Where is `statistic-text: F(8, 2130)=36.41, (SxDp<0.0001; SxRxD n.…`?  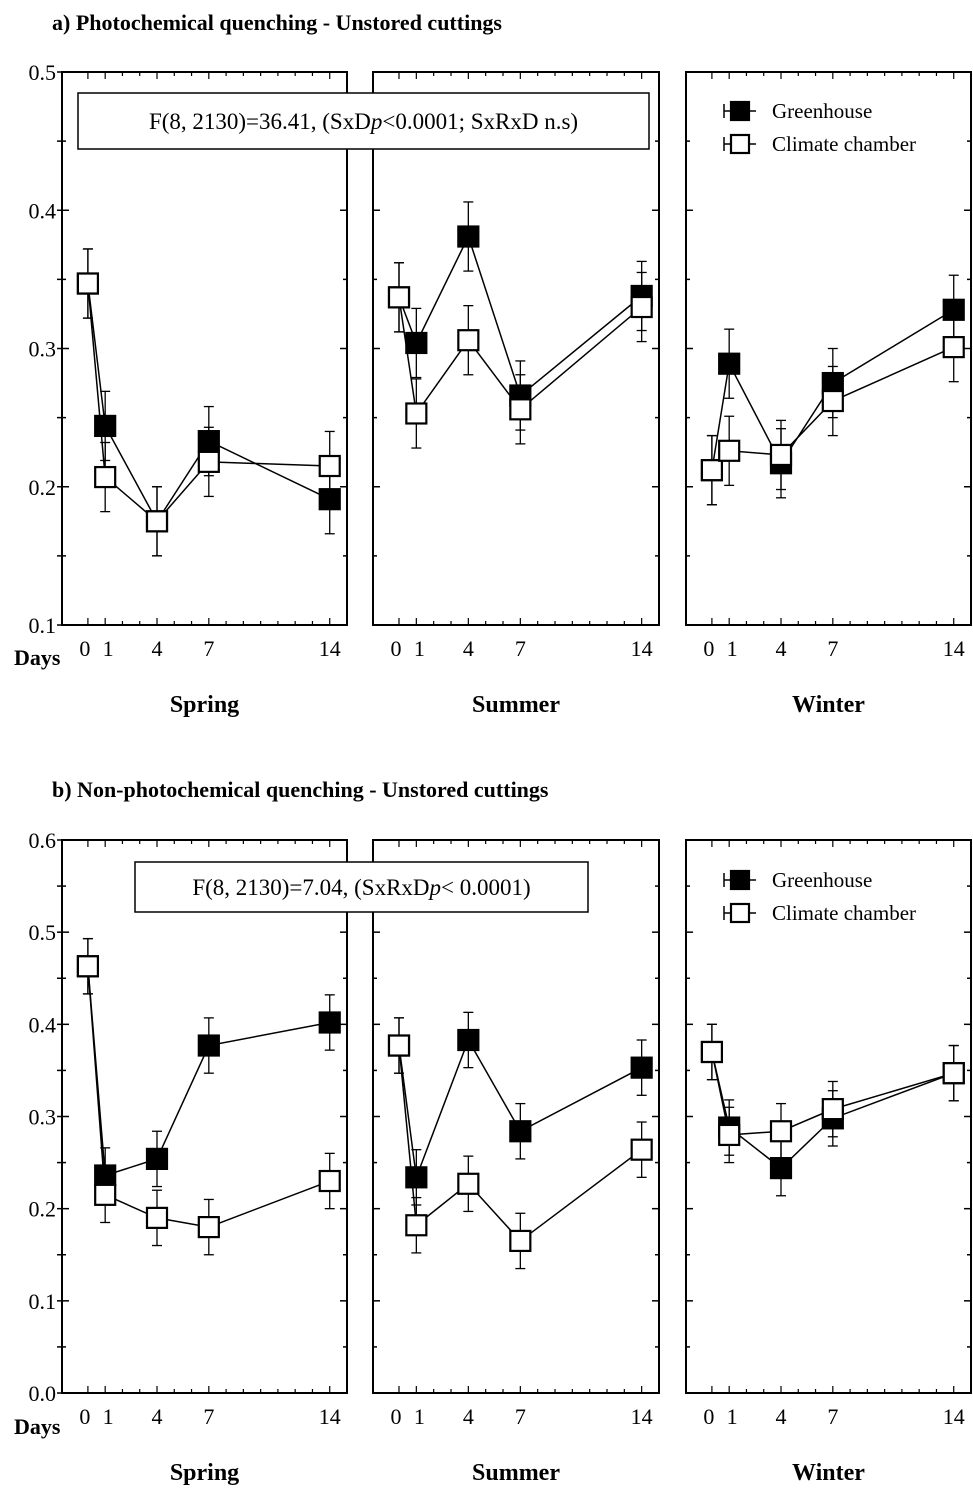
statistic-text: F(8, 2130)=36.41, (SxDp<0.0001; SxRxD n.… is located at coordinates (363, 121).